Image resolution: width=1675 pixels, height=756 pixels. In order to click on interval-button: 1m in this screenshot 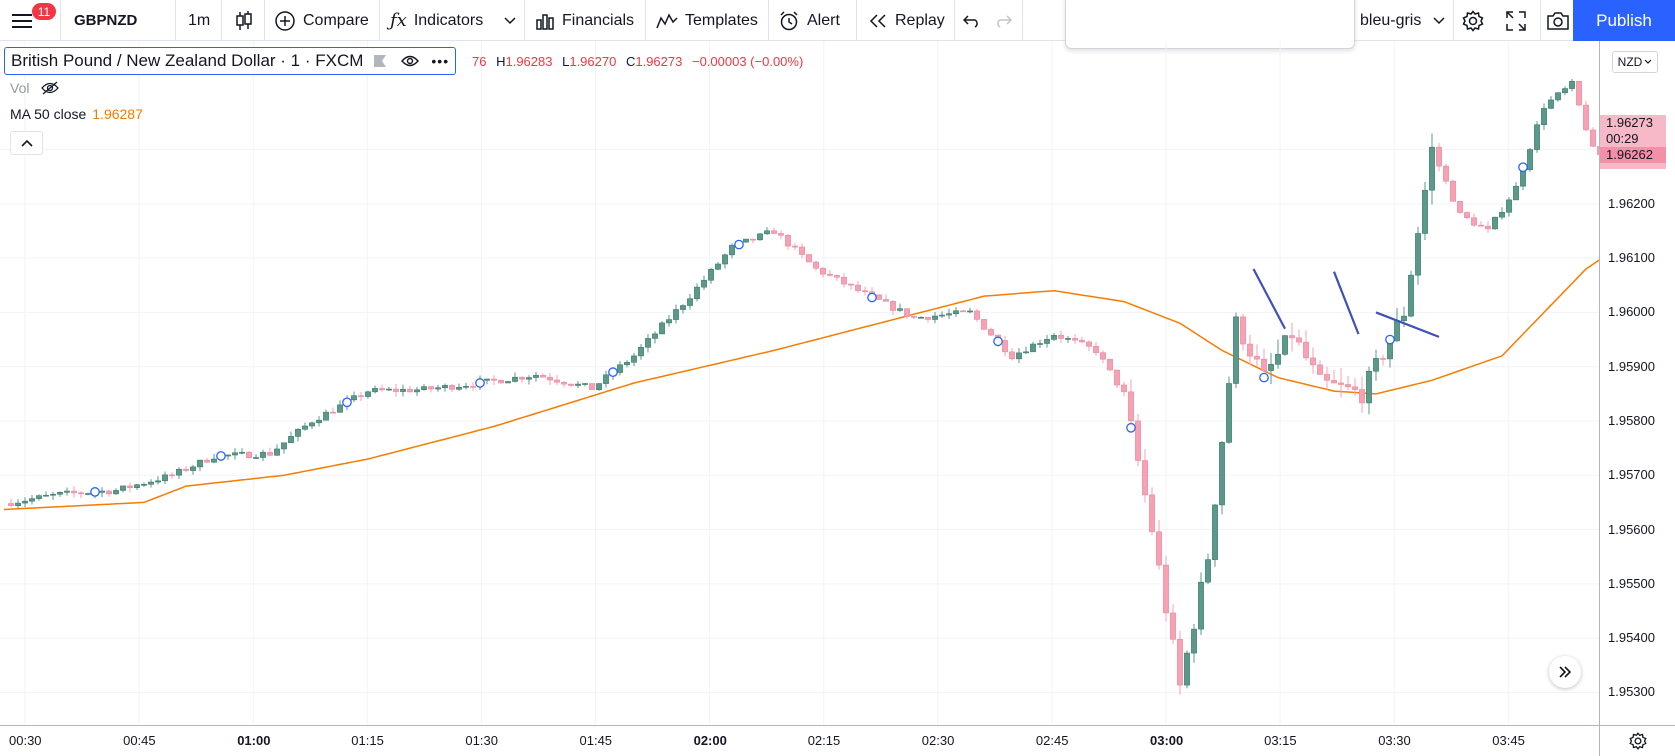, I will do `click(199, 20)`.